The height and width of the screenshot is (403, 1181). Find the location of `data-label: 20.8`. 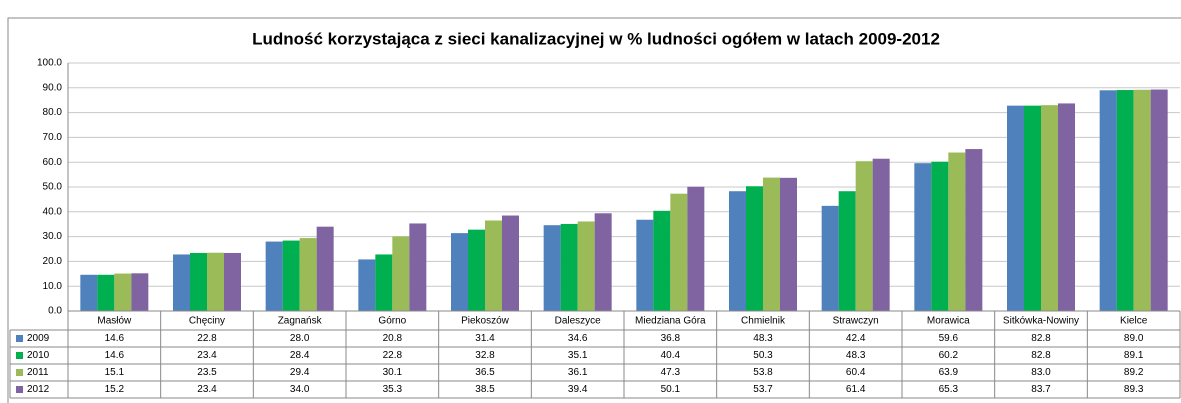

data-label: 20.8 is located at coordinates (393, 338).